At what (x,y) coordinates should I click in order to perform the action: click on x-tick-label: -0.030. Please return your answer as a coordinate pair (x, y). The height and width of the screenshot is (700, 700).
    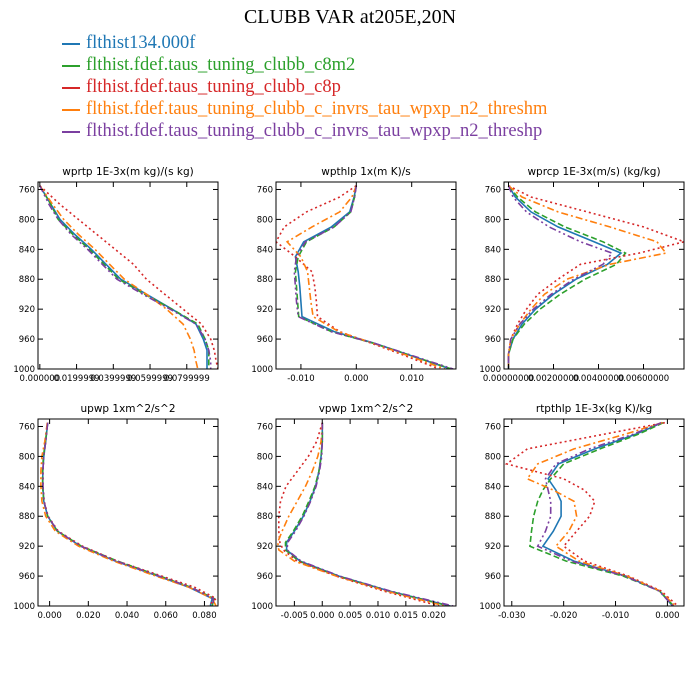
    Looking at the image, I should click on (511, 616).